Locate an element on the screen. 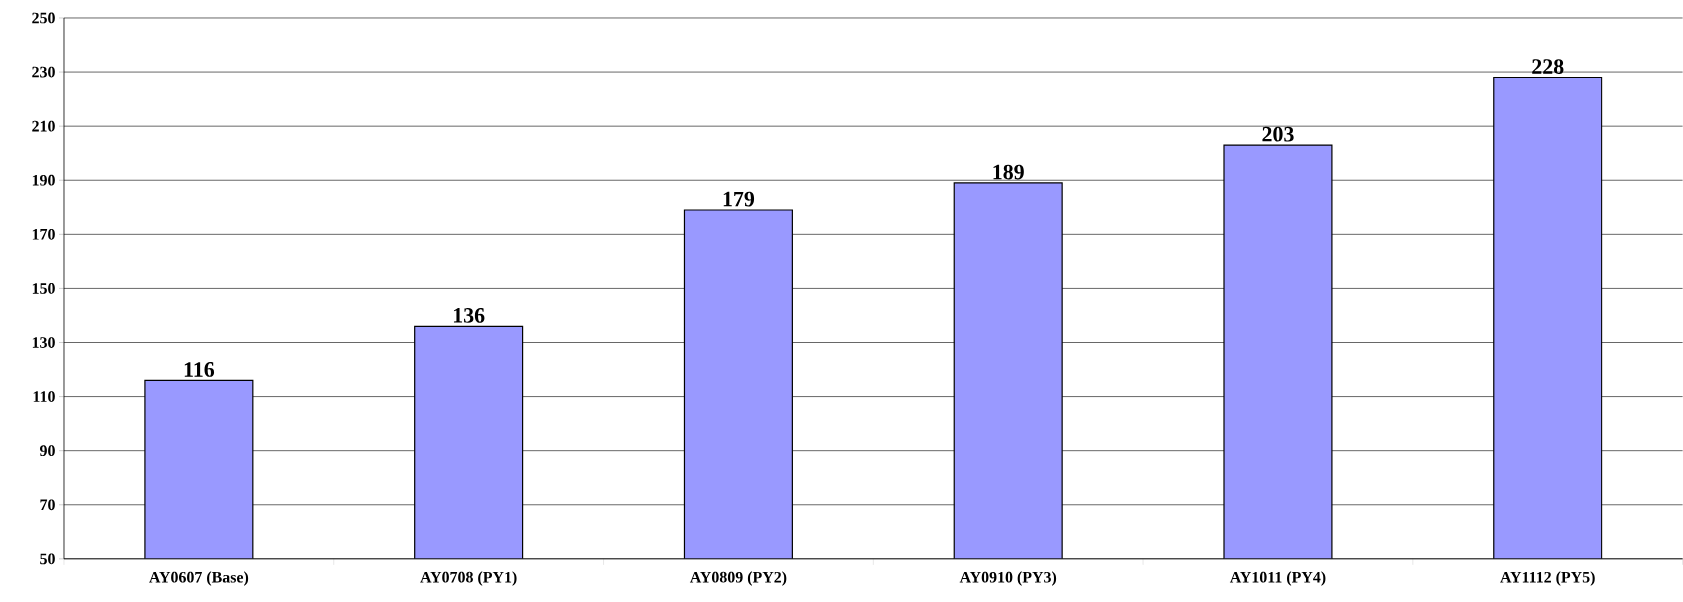 The width and height of the screenshot is (1683, 602). y-tick-label: 190 is located at coordinates (43, 180).